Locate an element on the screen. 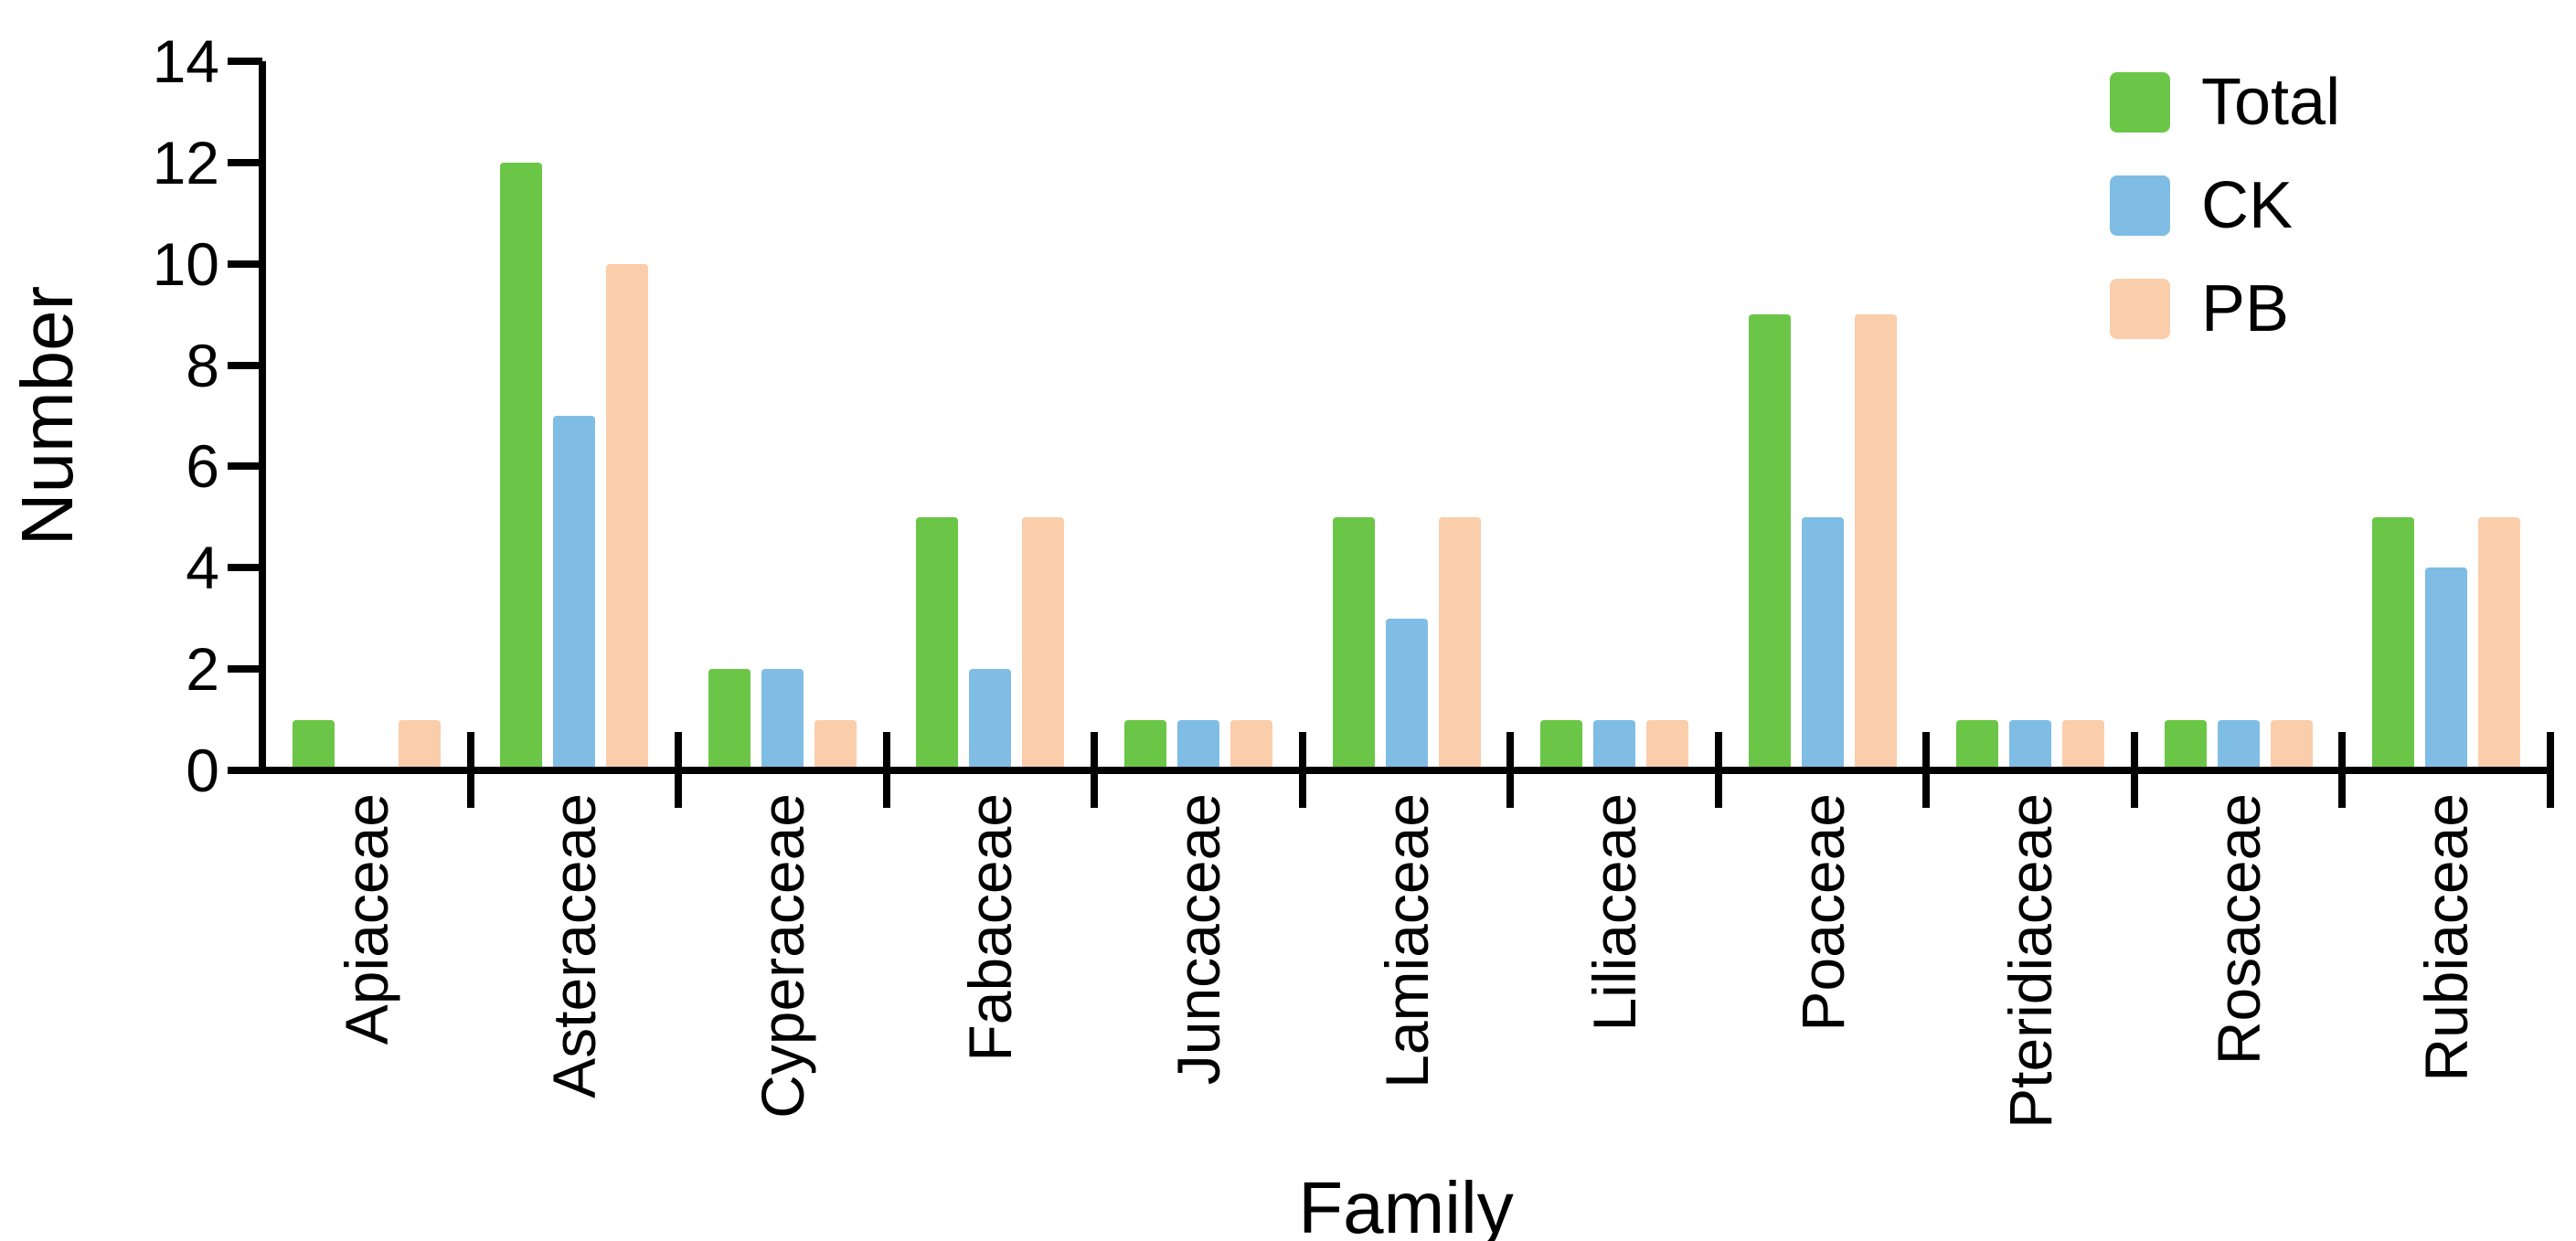 This screenshot has height=1241, width=2576. x-axis-line is located at coordinates (1406, 770).